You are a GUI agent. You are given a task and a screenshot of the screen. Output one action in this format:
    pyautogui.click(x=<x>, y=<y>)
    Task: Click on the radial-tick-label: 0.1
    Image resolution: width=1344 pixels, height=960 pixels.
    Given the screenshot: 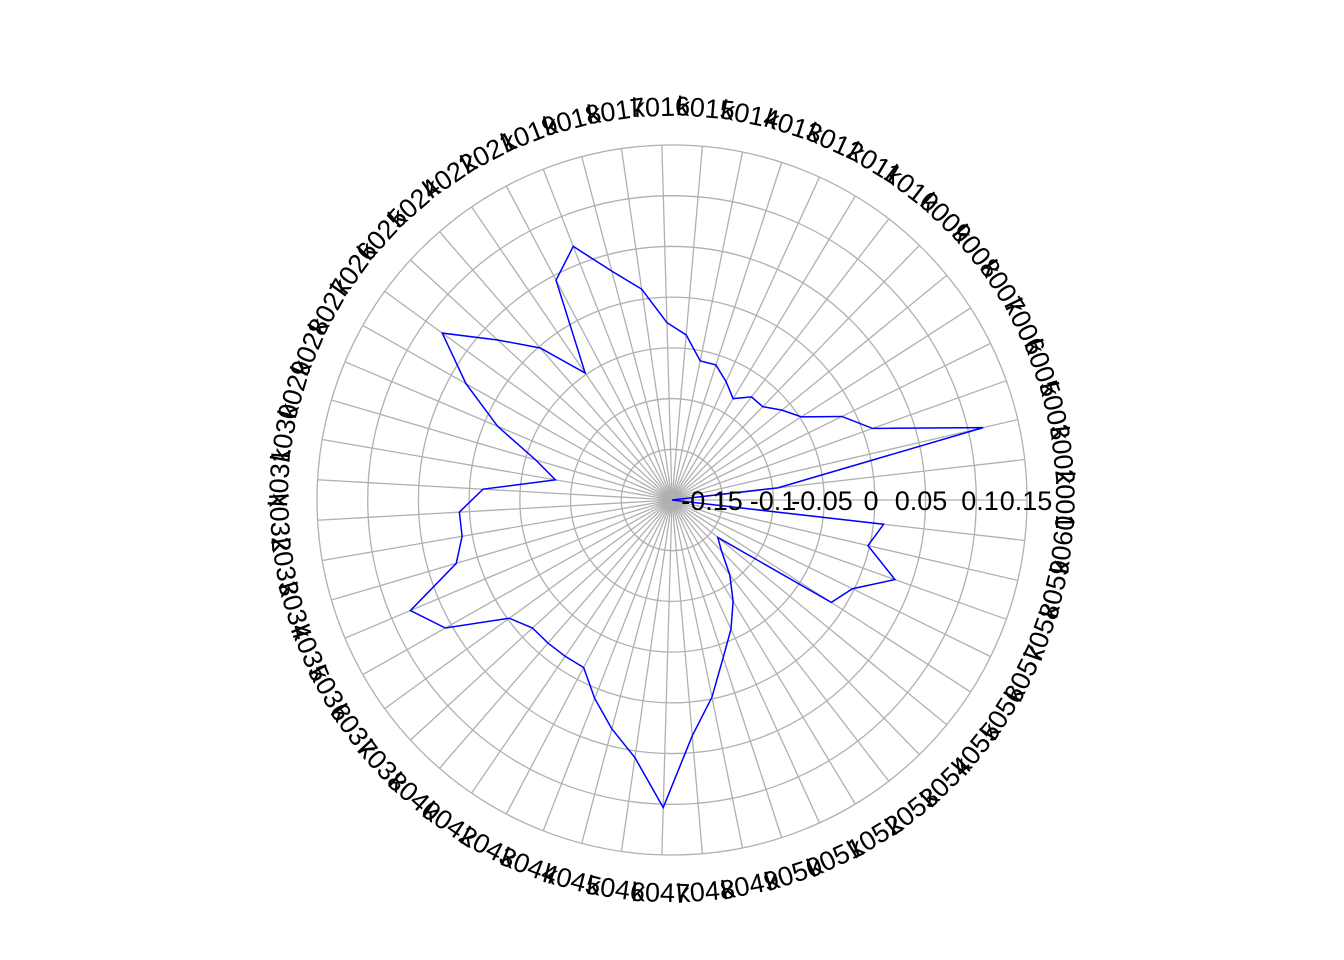 What is the action you would take?
    pyautogui.click(x=980, y=501)
    